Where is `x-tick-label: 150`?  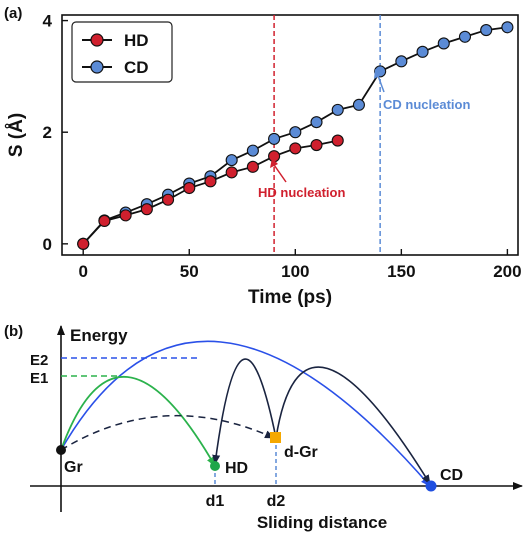 x-tick-label: 150 is located at coordinates (401, 271).